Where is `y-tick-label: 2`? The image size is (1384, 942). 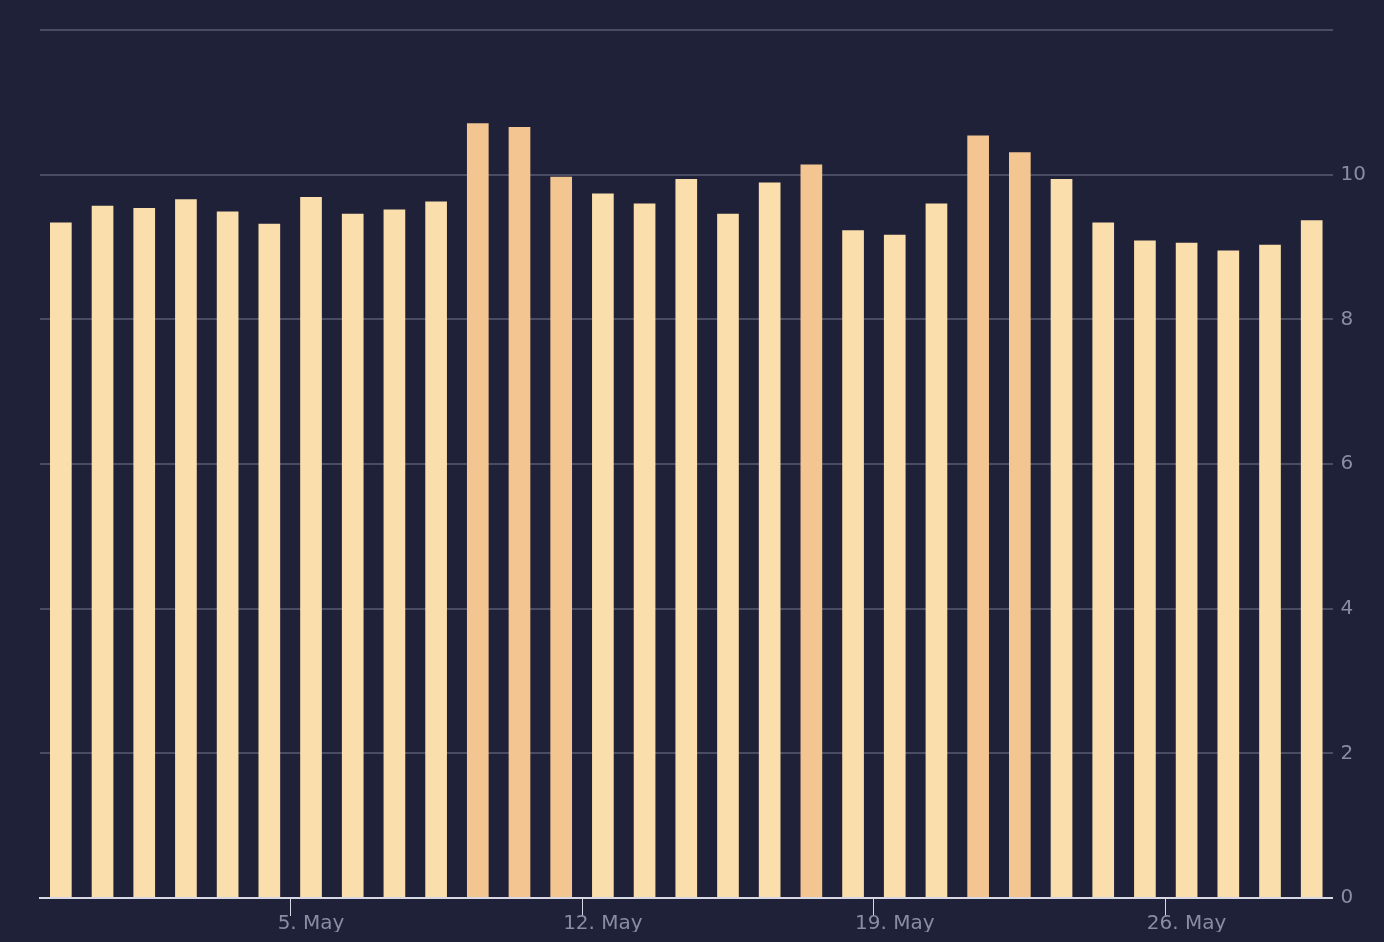
y-tick-label: 2 is located at coordinates (1347, 751).